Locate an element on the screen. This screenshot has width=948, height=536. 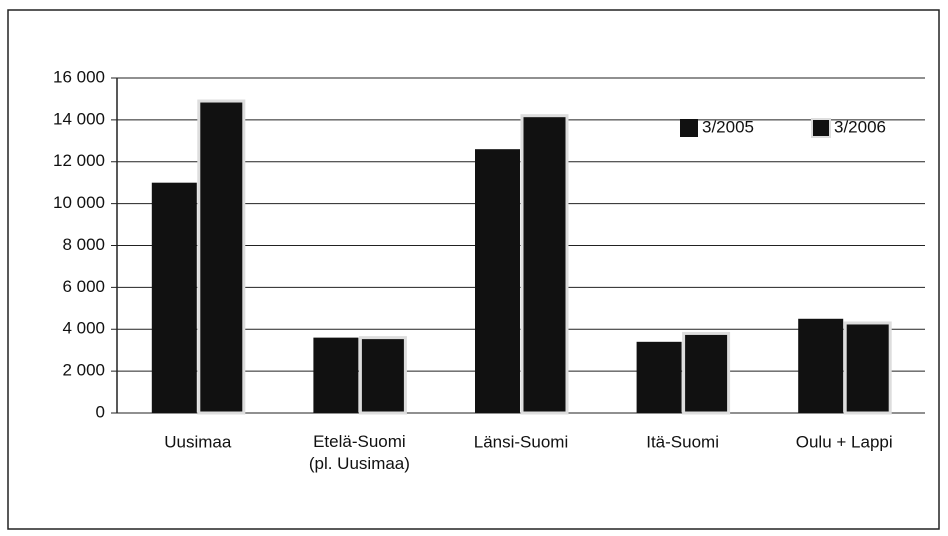
x-tick-label: Länsi-Suomi is located at coordinates (521, 441).